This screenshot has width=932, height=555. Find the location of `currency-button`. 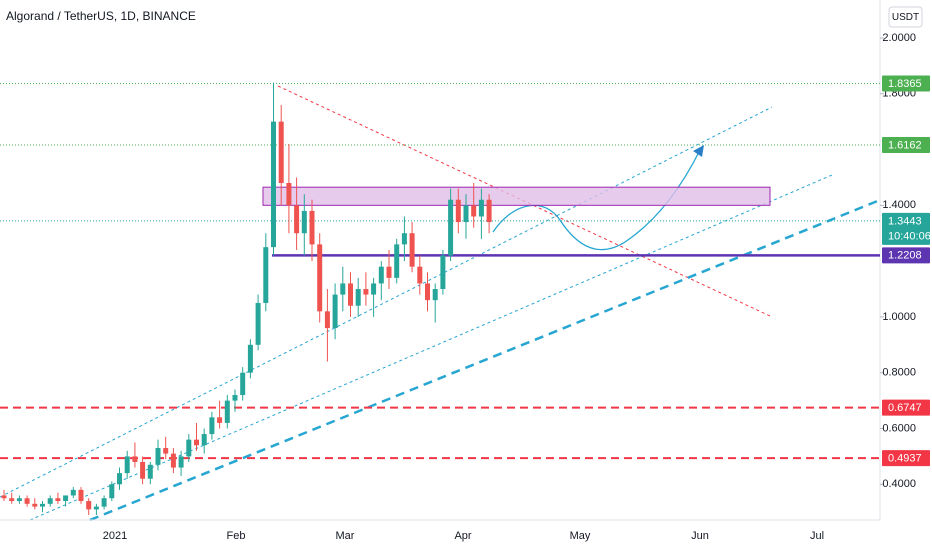

currency-button is located at coordinates (905, 17).